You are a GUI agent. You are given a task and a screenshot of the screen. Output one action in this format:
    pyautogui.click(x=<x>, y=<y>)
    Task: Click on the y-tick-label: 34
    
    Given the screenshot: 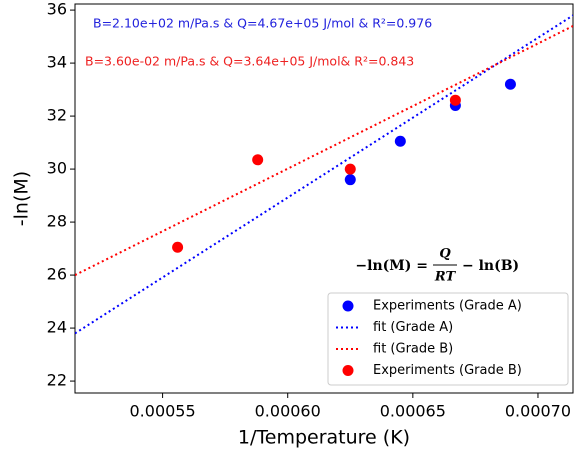 What is the action you would take?
    pyautogui.click(x=57, y=62)
    